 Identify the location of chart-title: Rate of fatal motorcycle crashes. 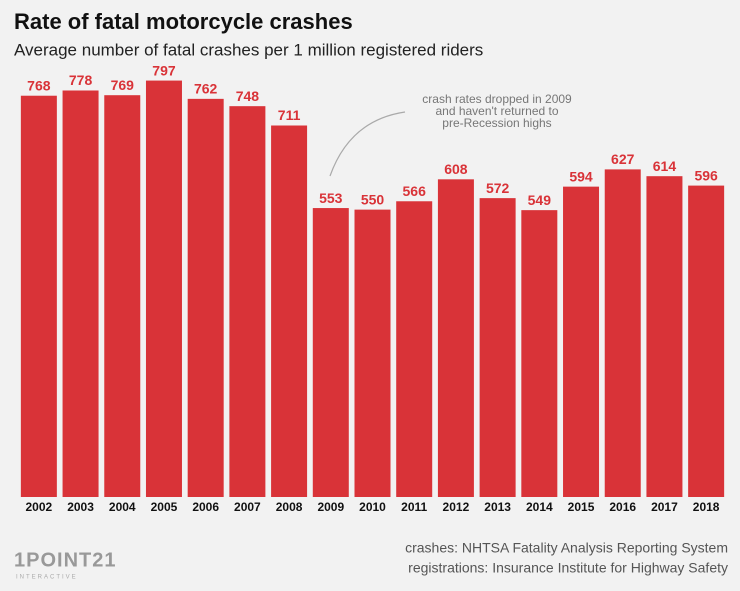
(183, 21).